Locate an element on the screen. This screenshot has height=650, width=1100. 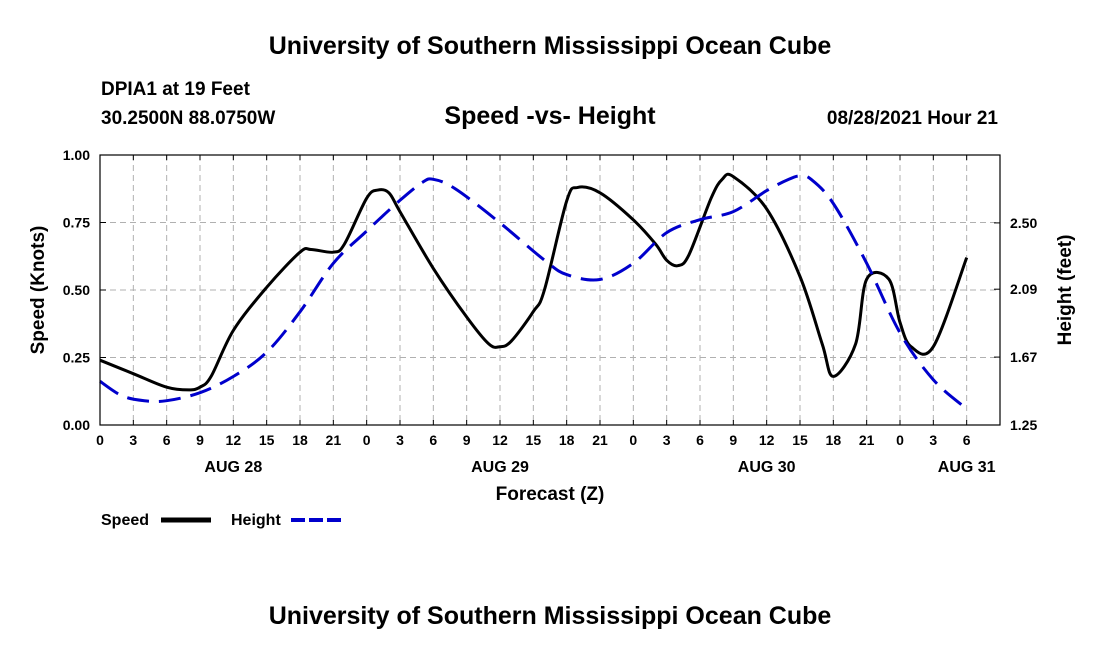
location-label: 30.2500N 88.0750W is located at coordinates (188, 118).